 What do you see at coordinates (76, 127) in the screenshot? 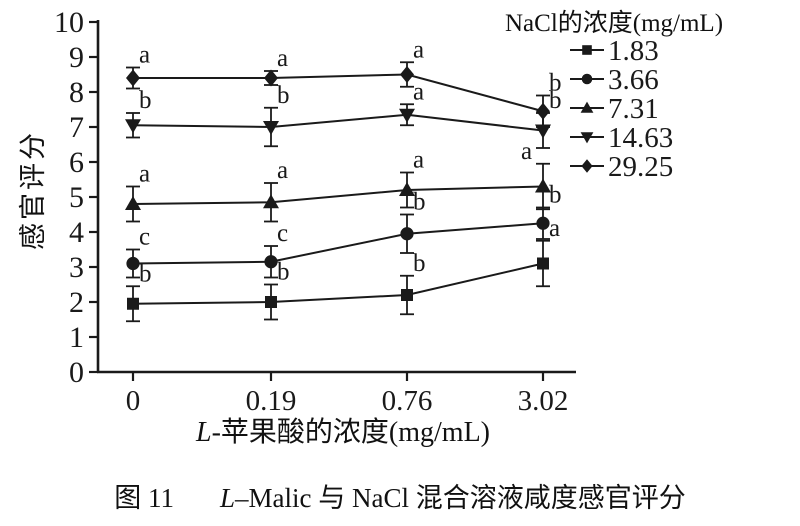
I see `y-tick-label: 7` at bounding box center [76, 127].